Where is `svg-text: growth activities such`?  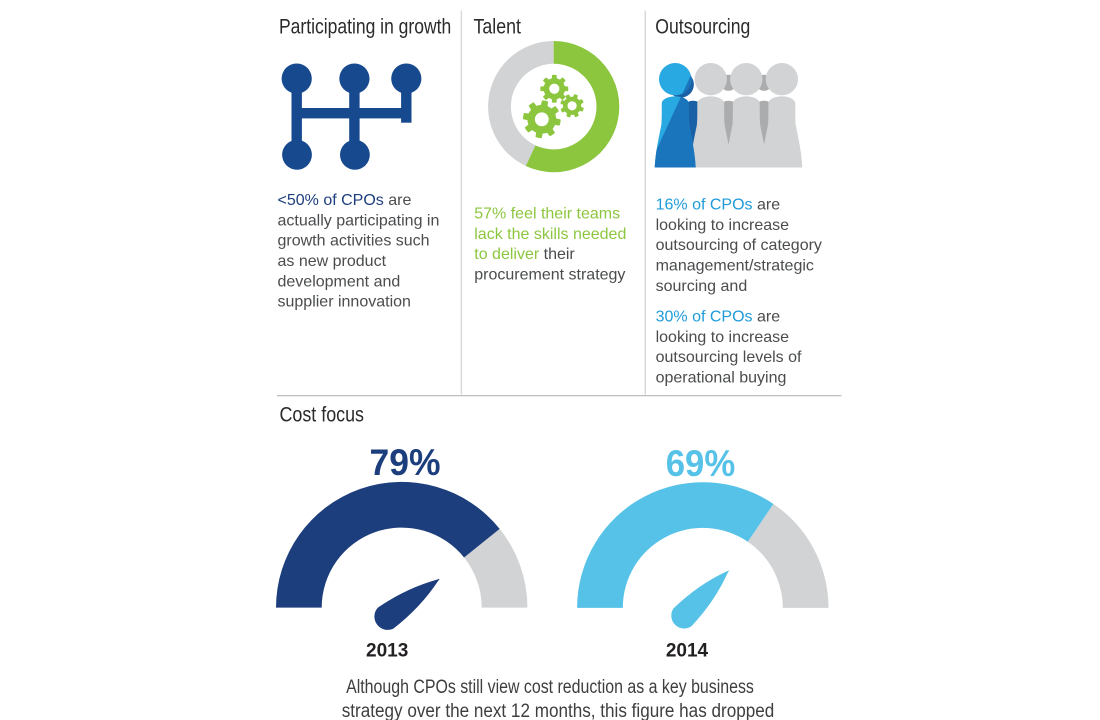 svg-text: growth activities such is located at coordinates (354, 241).